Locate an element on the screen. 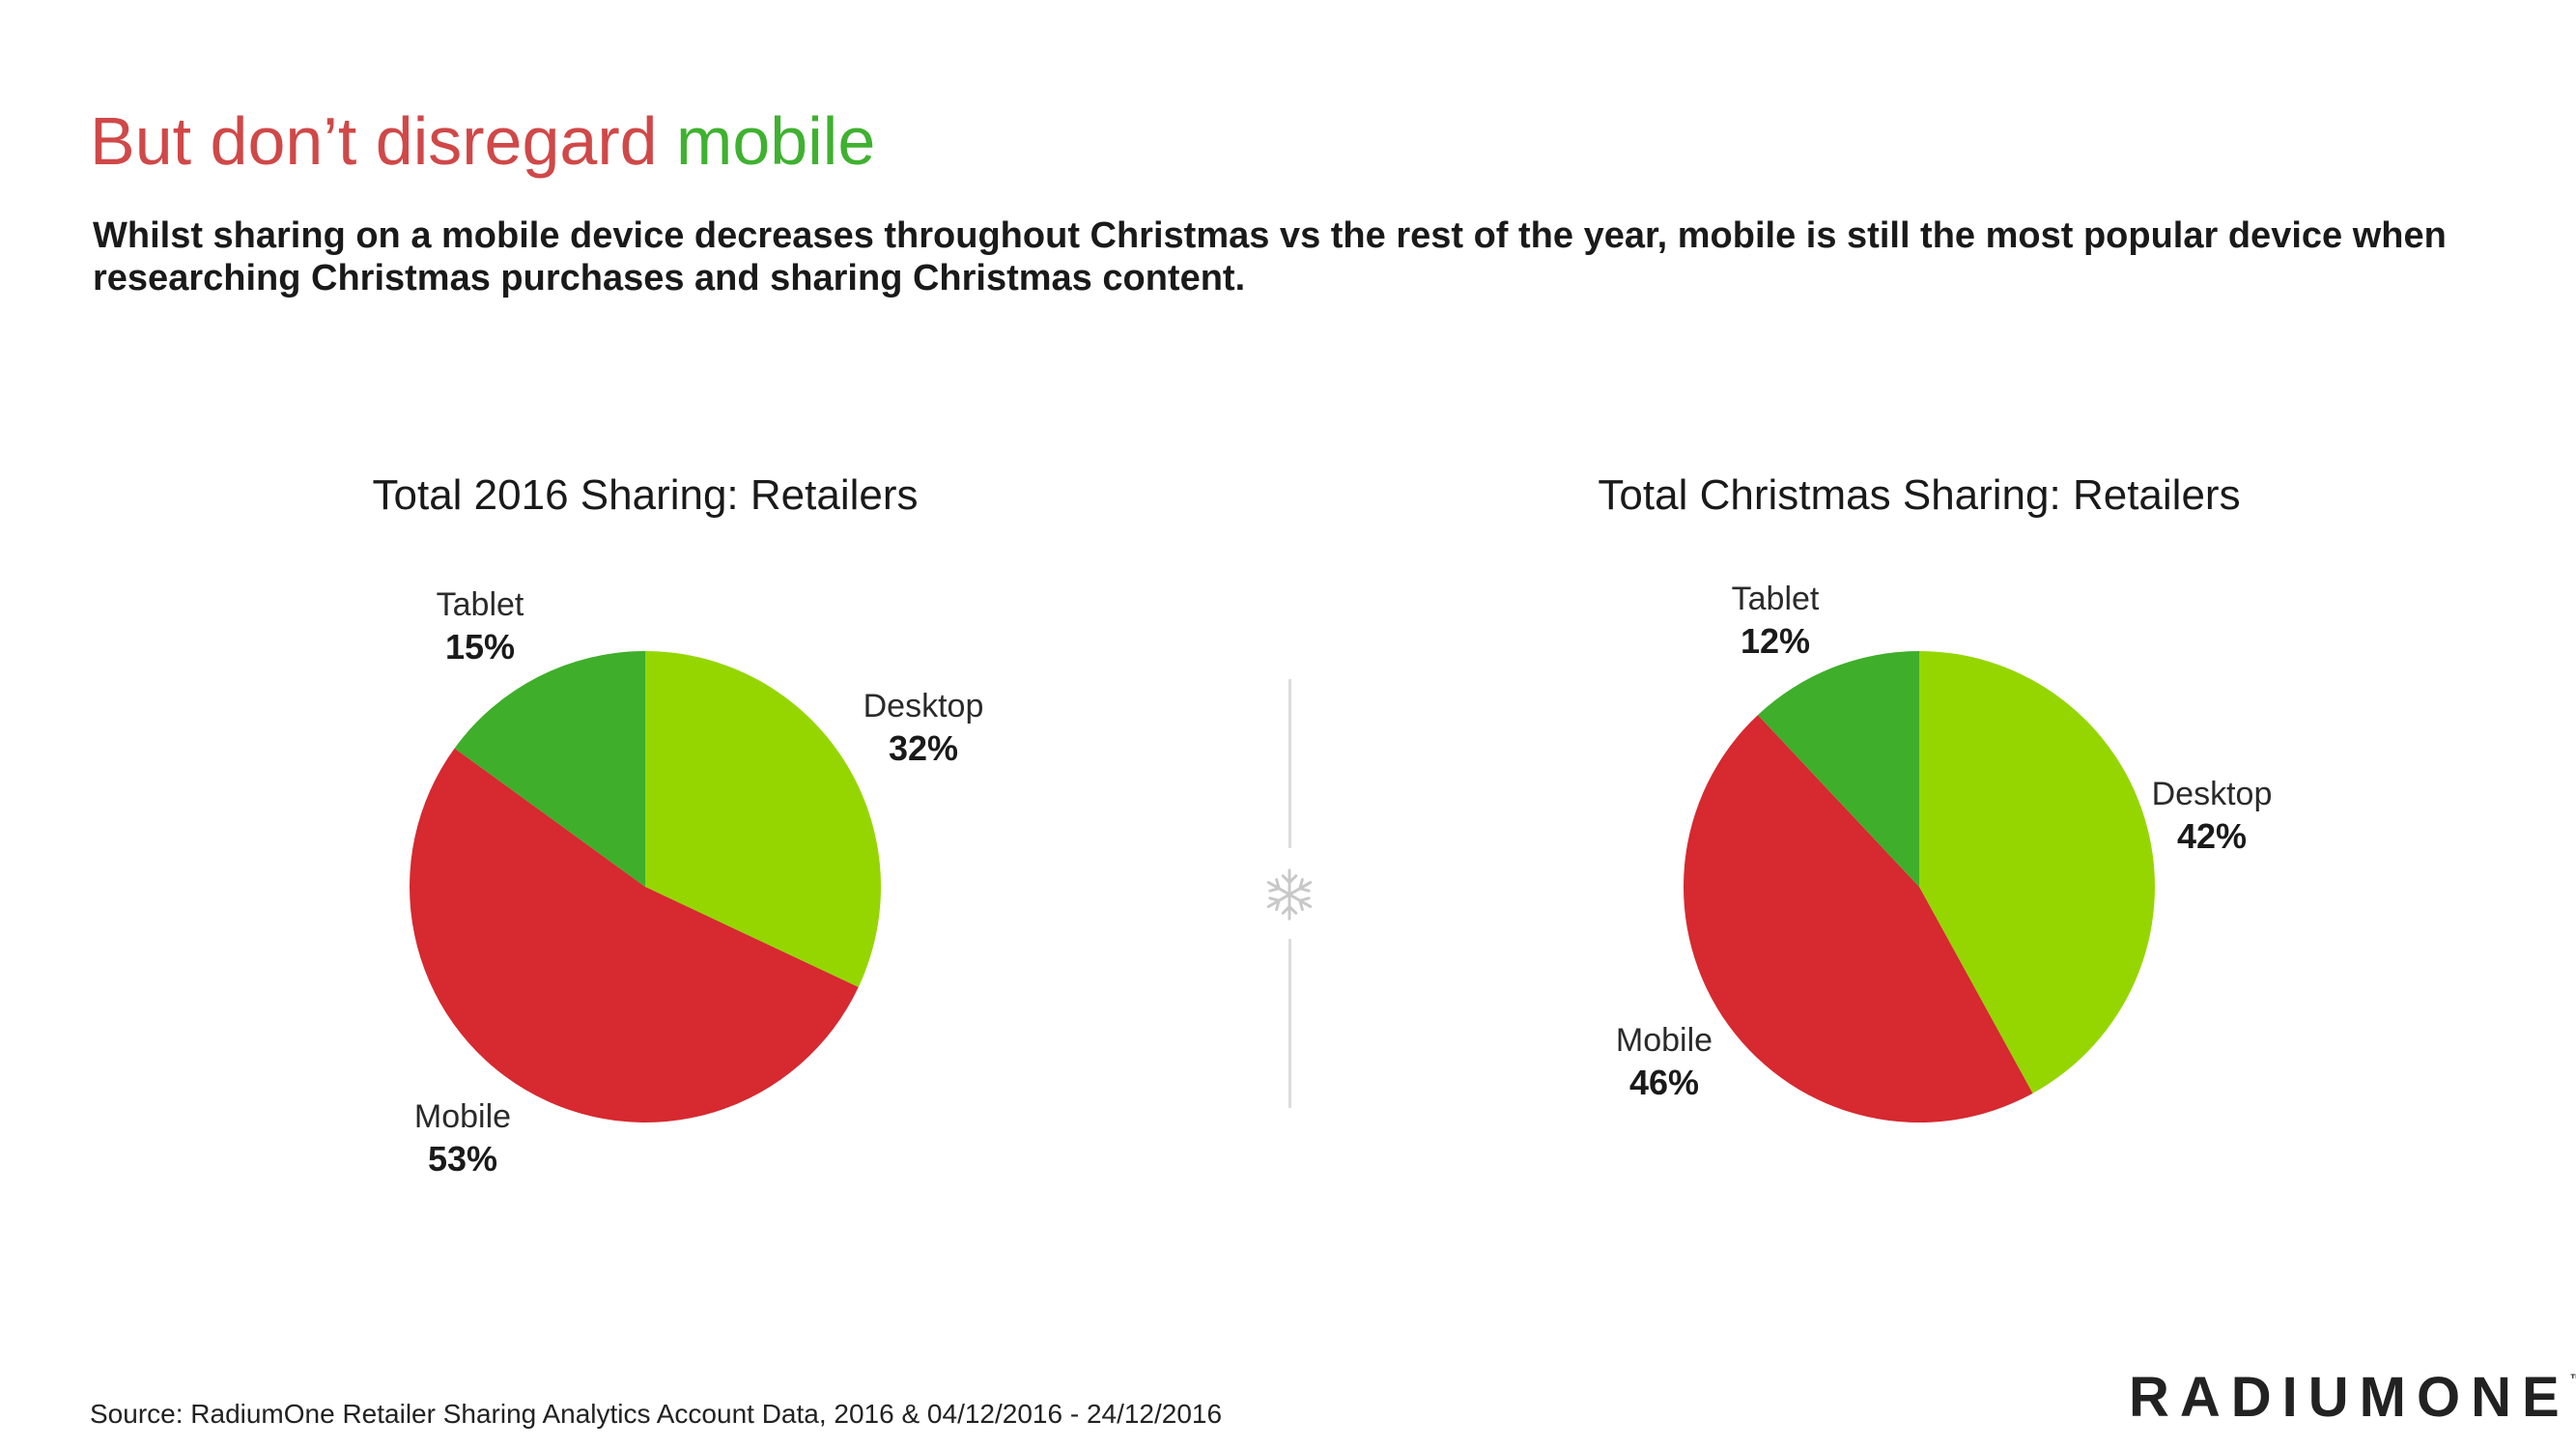 Image resolution: width=2576 pixels, height=1449 pixels. chart-2-title: Total Christmas Sharing: Retailers is located at coordinates (1919, 495).